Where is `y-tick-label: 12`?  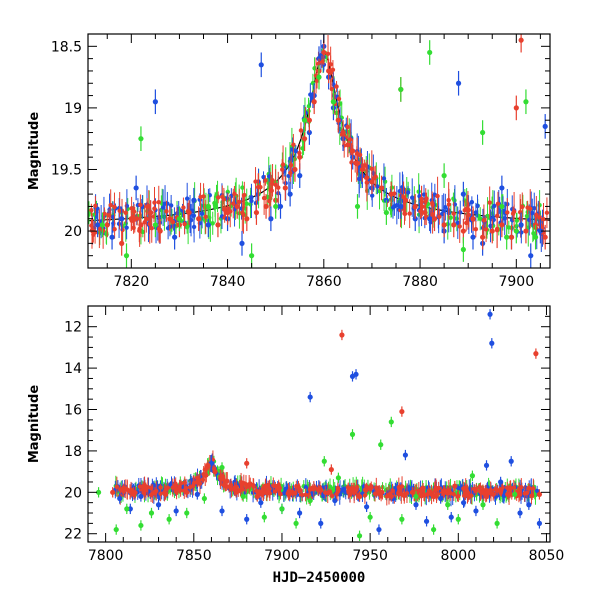
y-tick-label: 12 is located at coordinates (73, 328).